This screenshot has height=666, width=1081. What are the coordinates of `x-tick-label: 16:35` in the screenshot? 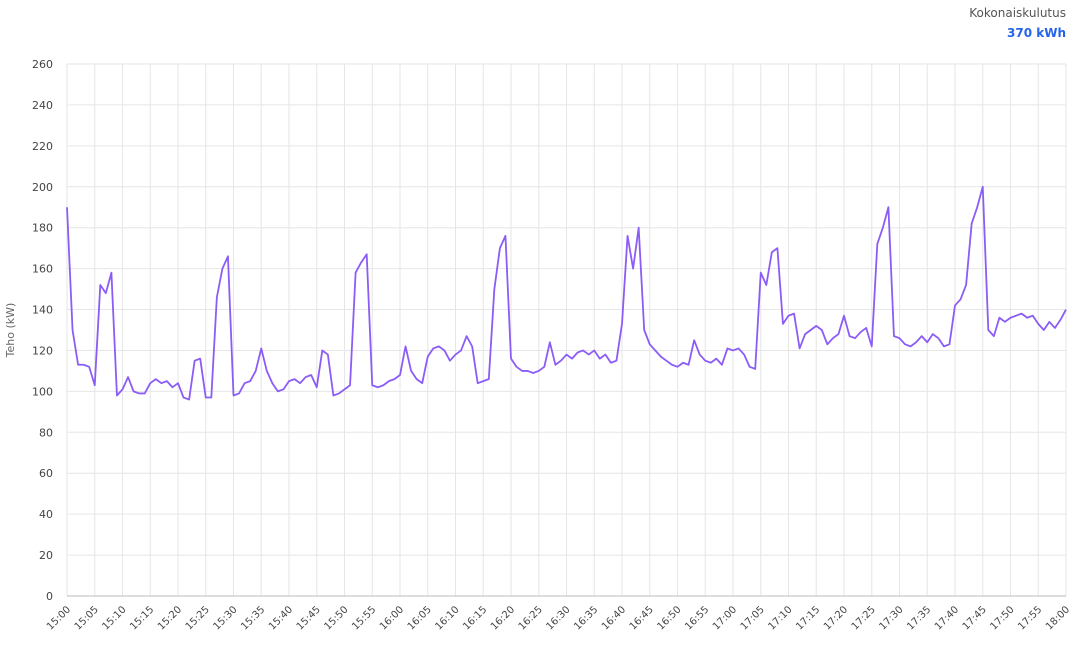 It's located at (586, 618).